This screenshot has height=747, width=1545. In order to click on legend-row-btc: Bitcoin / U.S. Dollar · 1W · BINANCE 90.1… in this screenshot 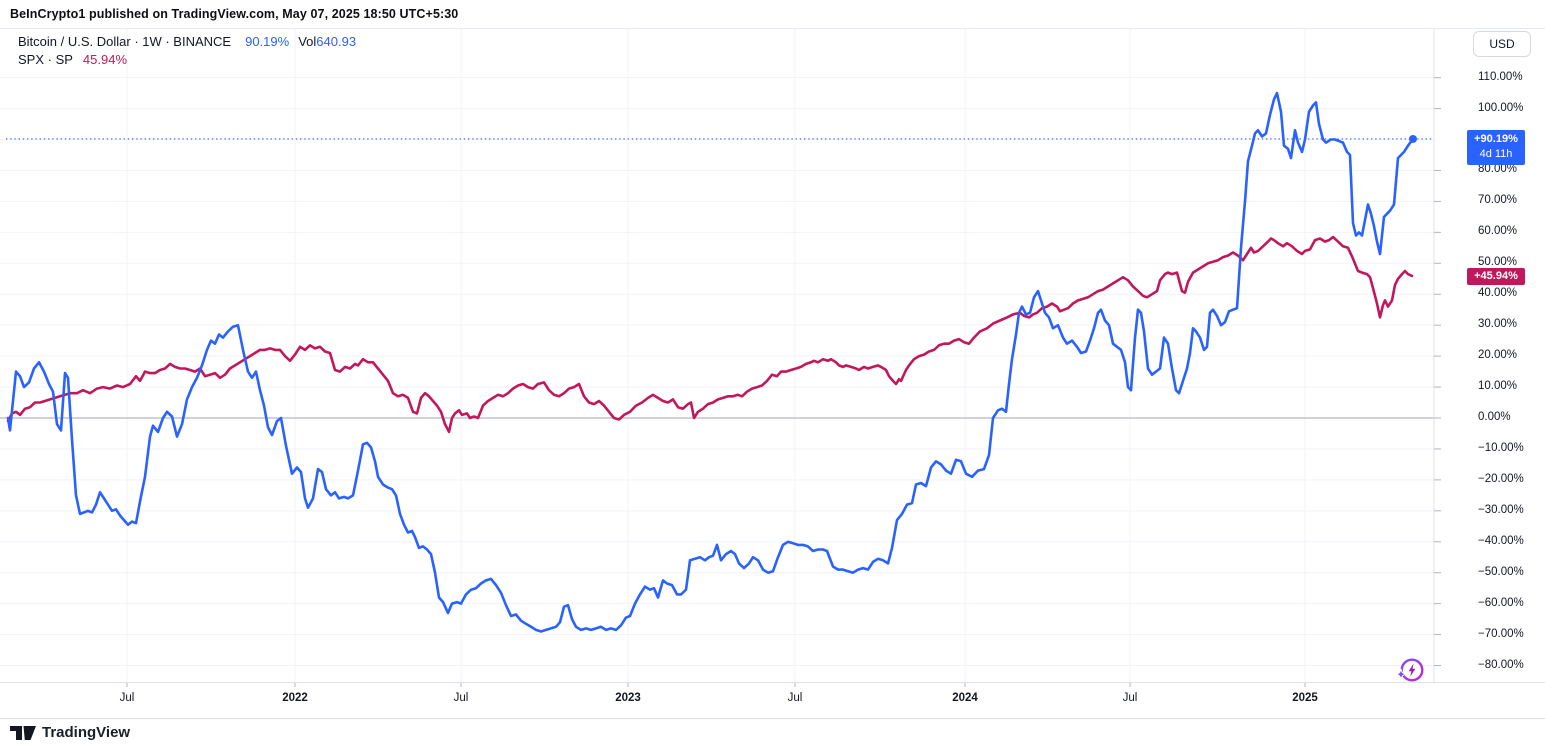, I will do `click(187, 42)`.